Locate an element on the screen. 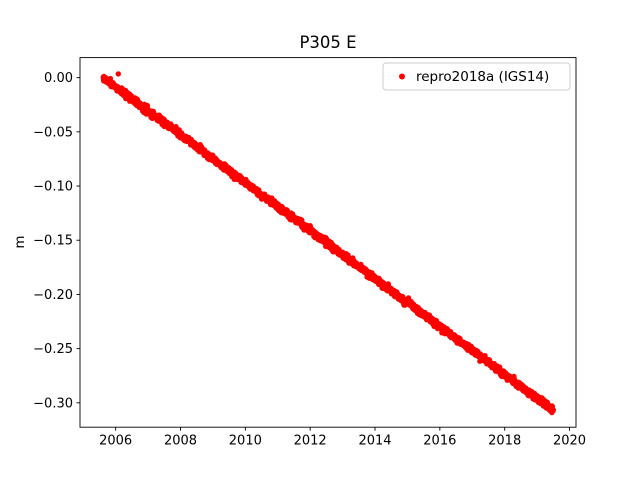  y-tick-label: 0.00 is located at coordinates (58, 78).